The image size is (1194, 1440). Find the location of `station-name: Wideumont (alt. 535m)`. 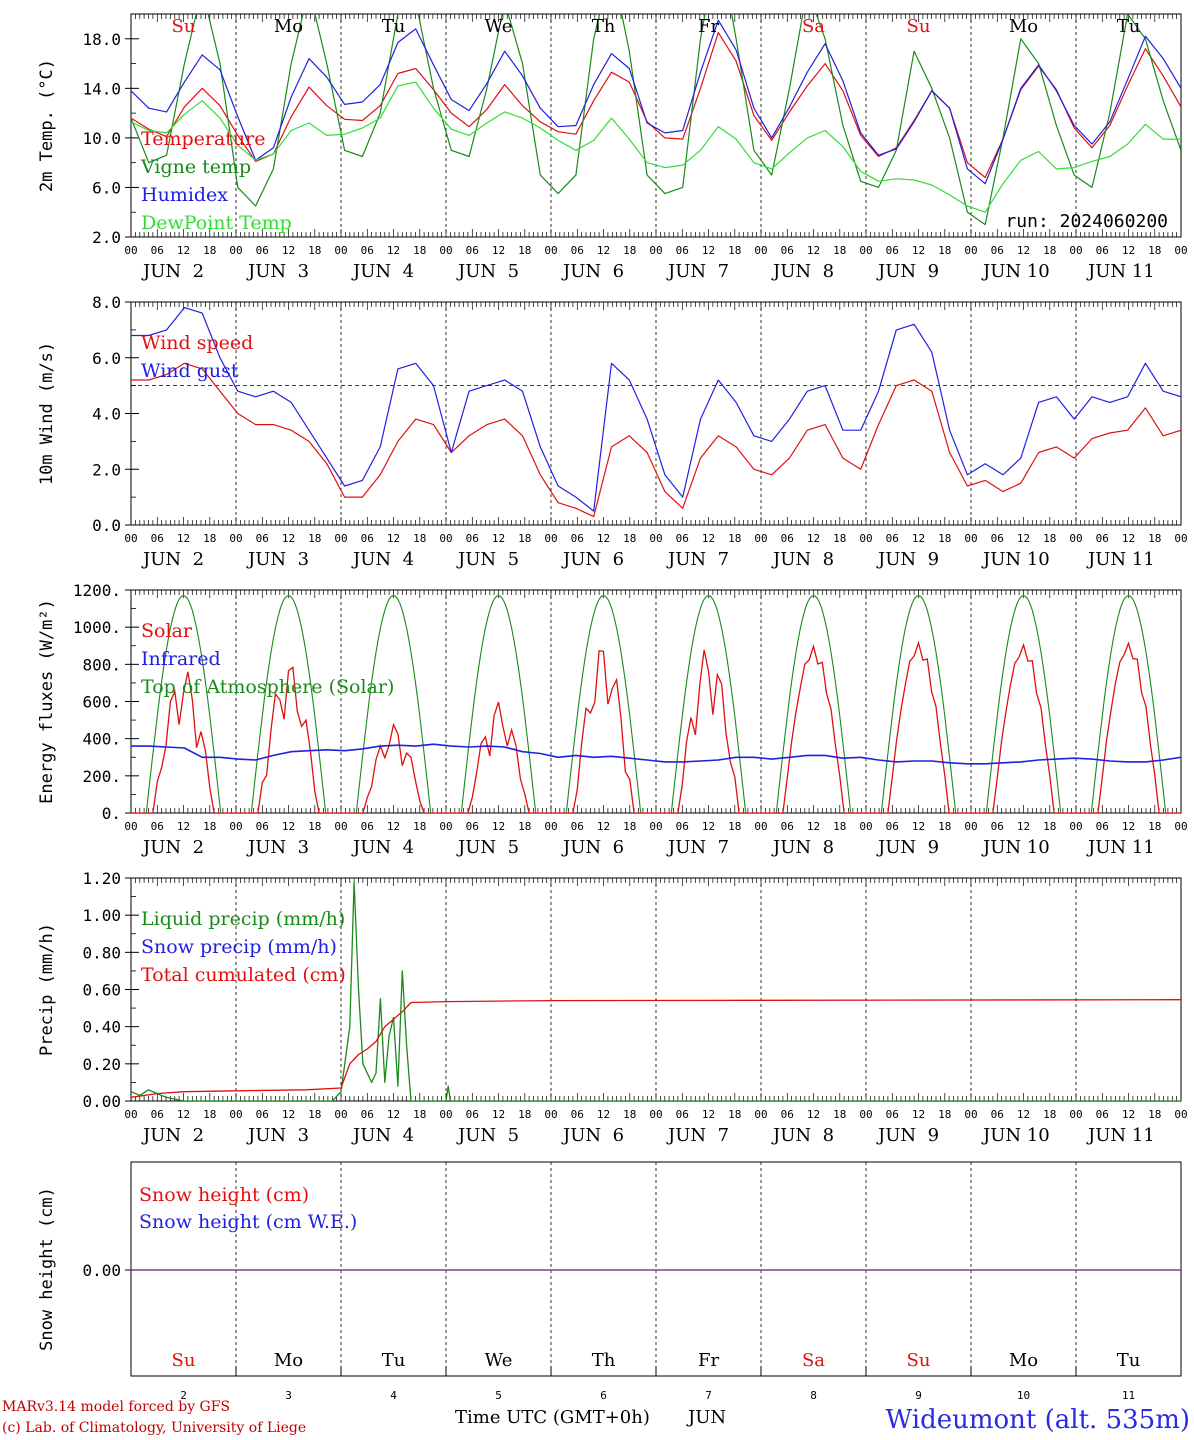

station-name: Wideumont (alt. 535m) is located at coordinates (1038, 1420).